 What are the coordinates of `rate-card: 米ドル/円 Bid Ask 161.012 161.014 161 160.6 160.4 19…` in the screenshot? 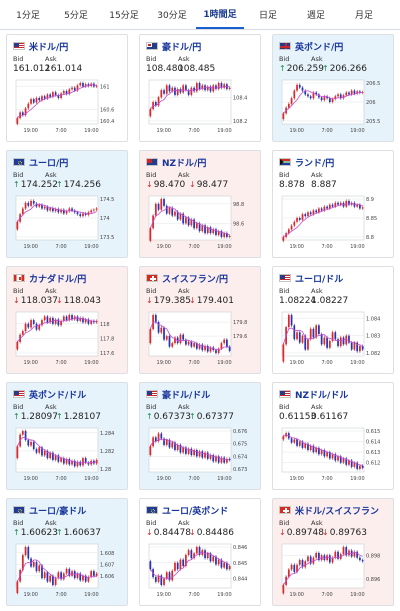 It's located at (67, 88).